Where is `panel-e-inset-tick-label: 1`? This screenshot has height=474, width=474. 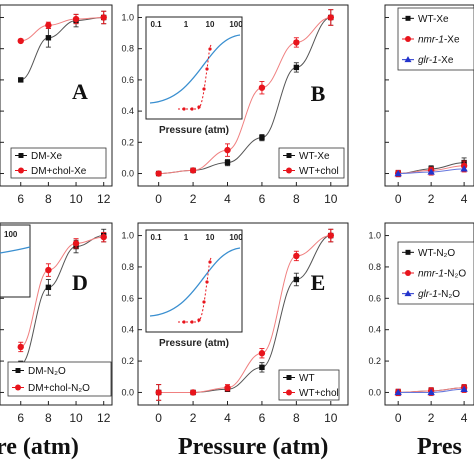 panel-e-inset-tick-label: 1 is located at coordinates (186, 237).